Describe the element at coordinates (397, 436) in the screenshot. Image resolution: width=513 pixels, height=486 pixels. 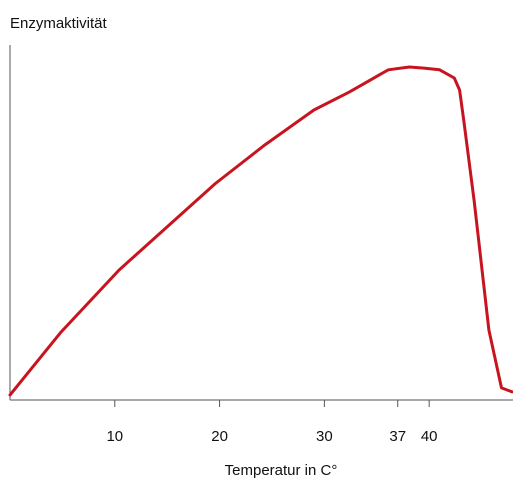
I see `x-tick-label: 37` at that location.